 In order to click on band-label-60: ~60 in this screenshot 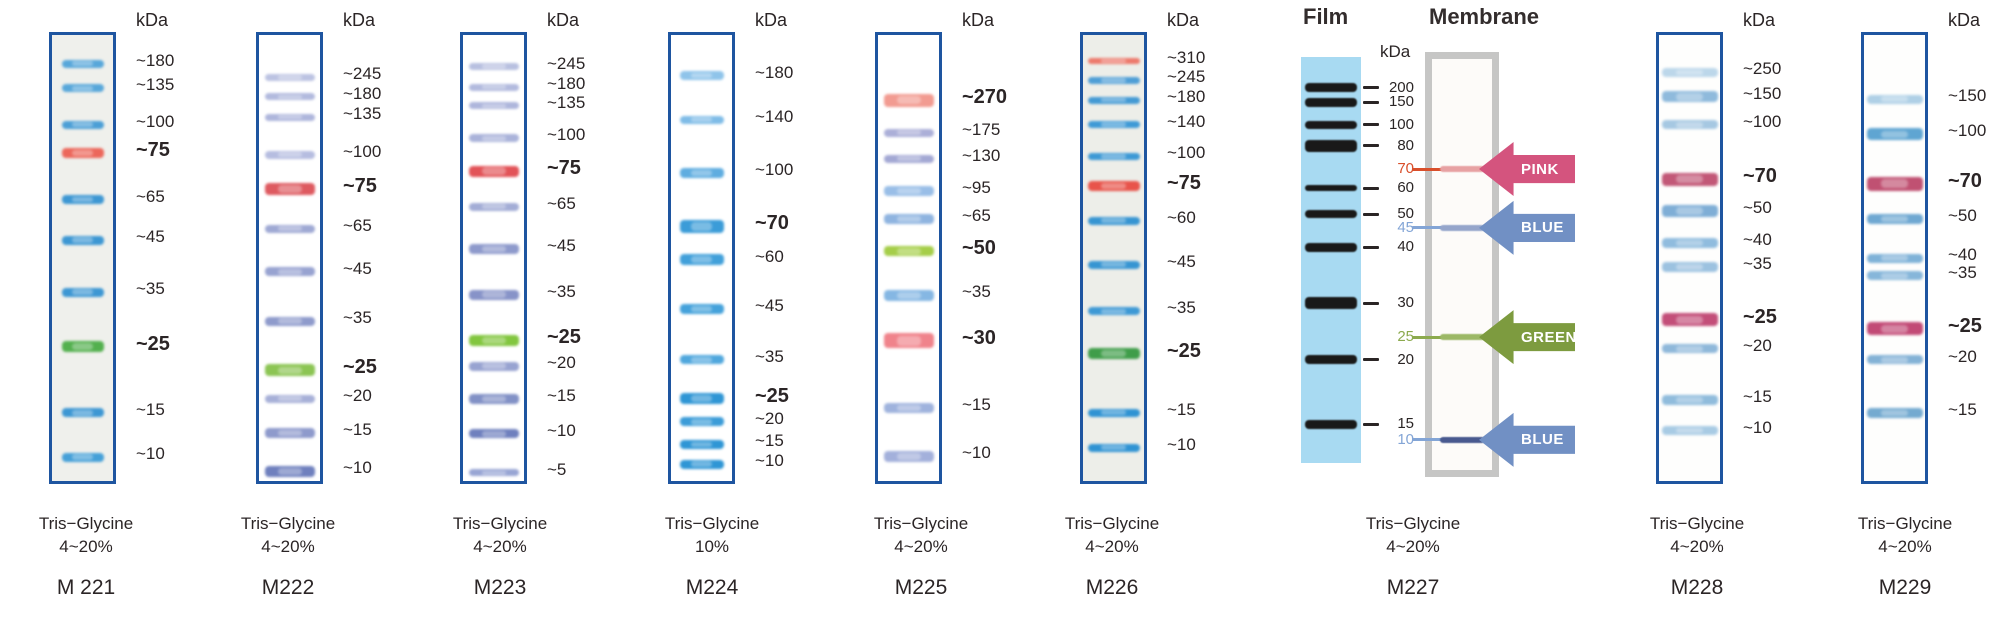, I will do `click(1181, 217)`.